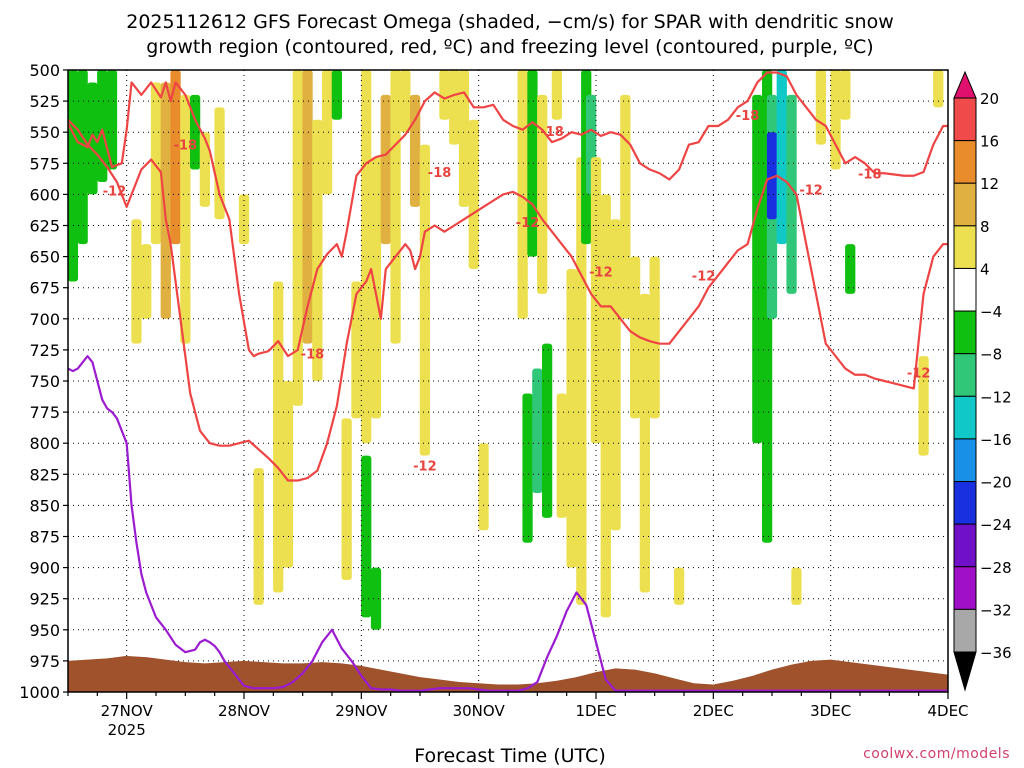  I want to click on colorbar-label-2: 12, so click(989, 184).